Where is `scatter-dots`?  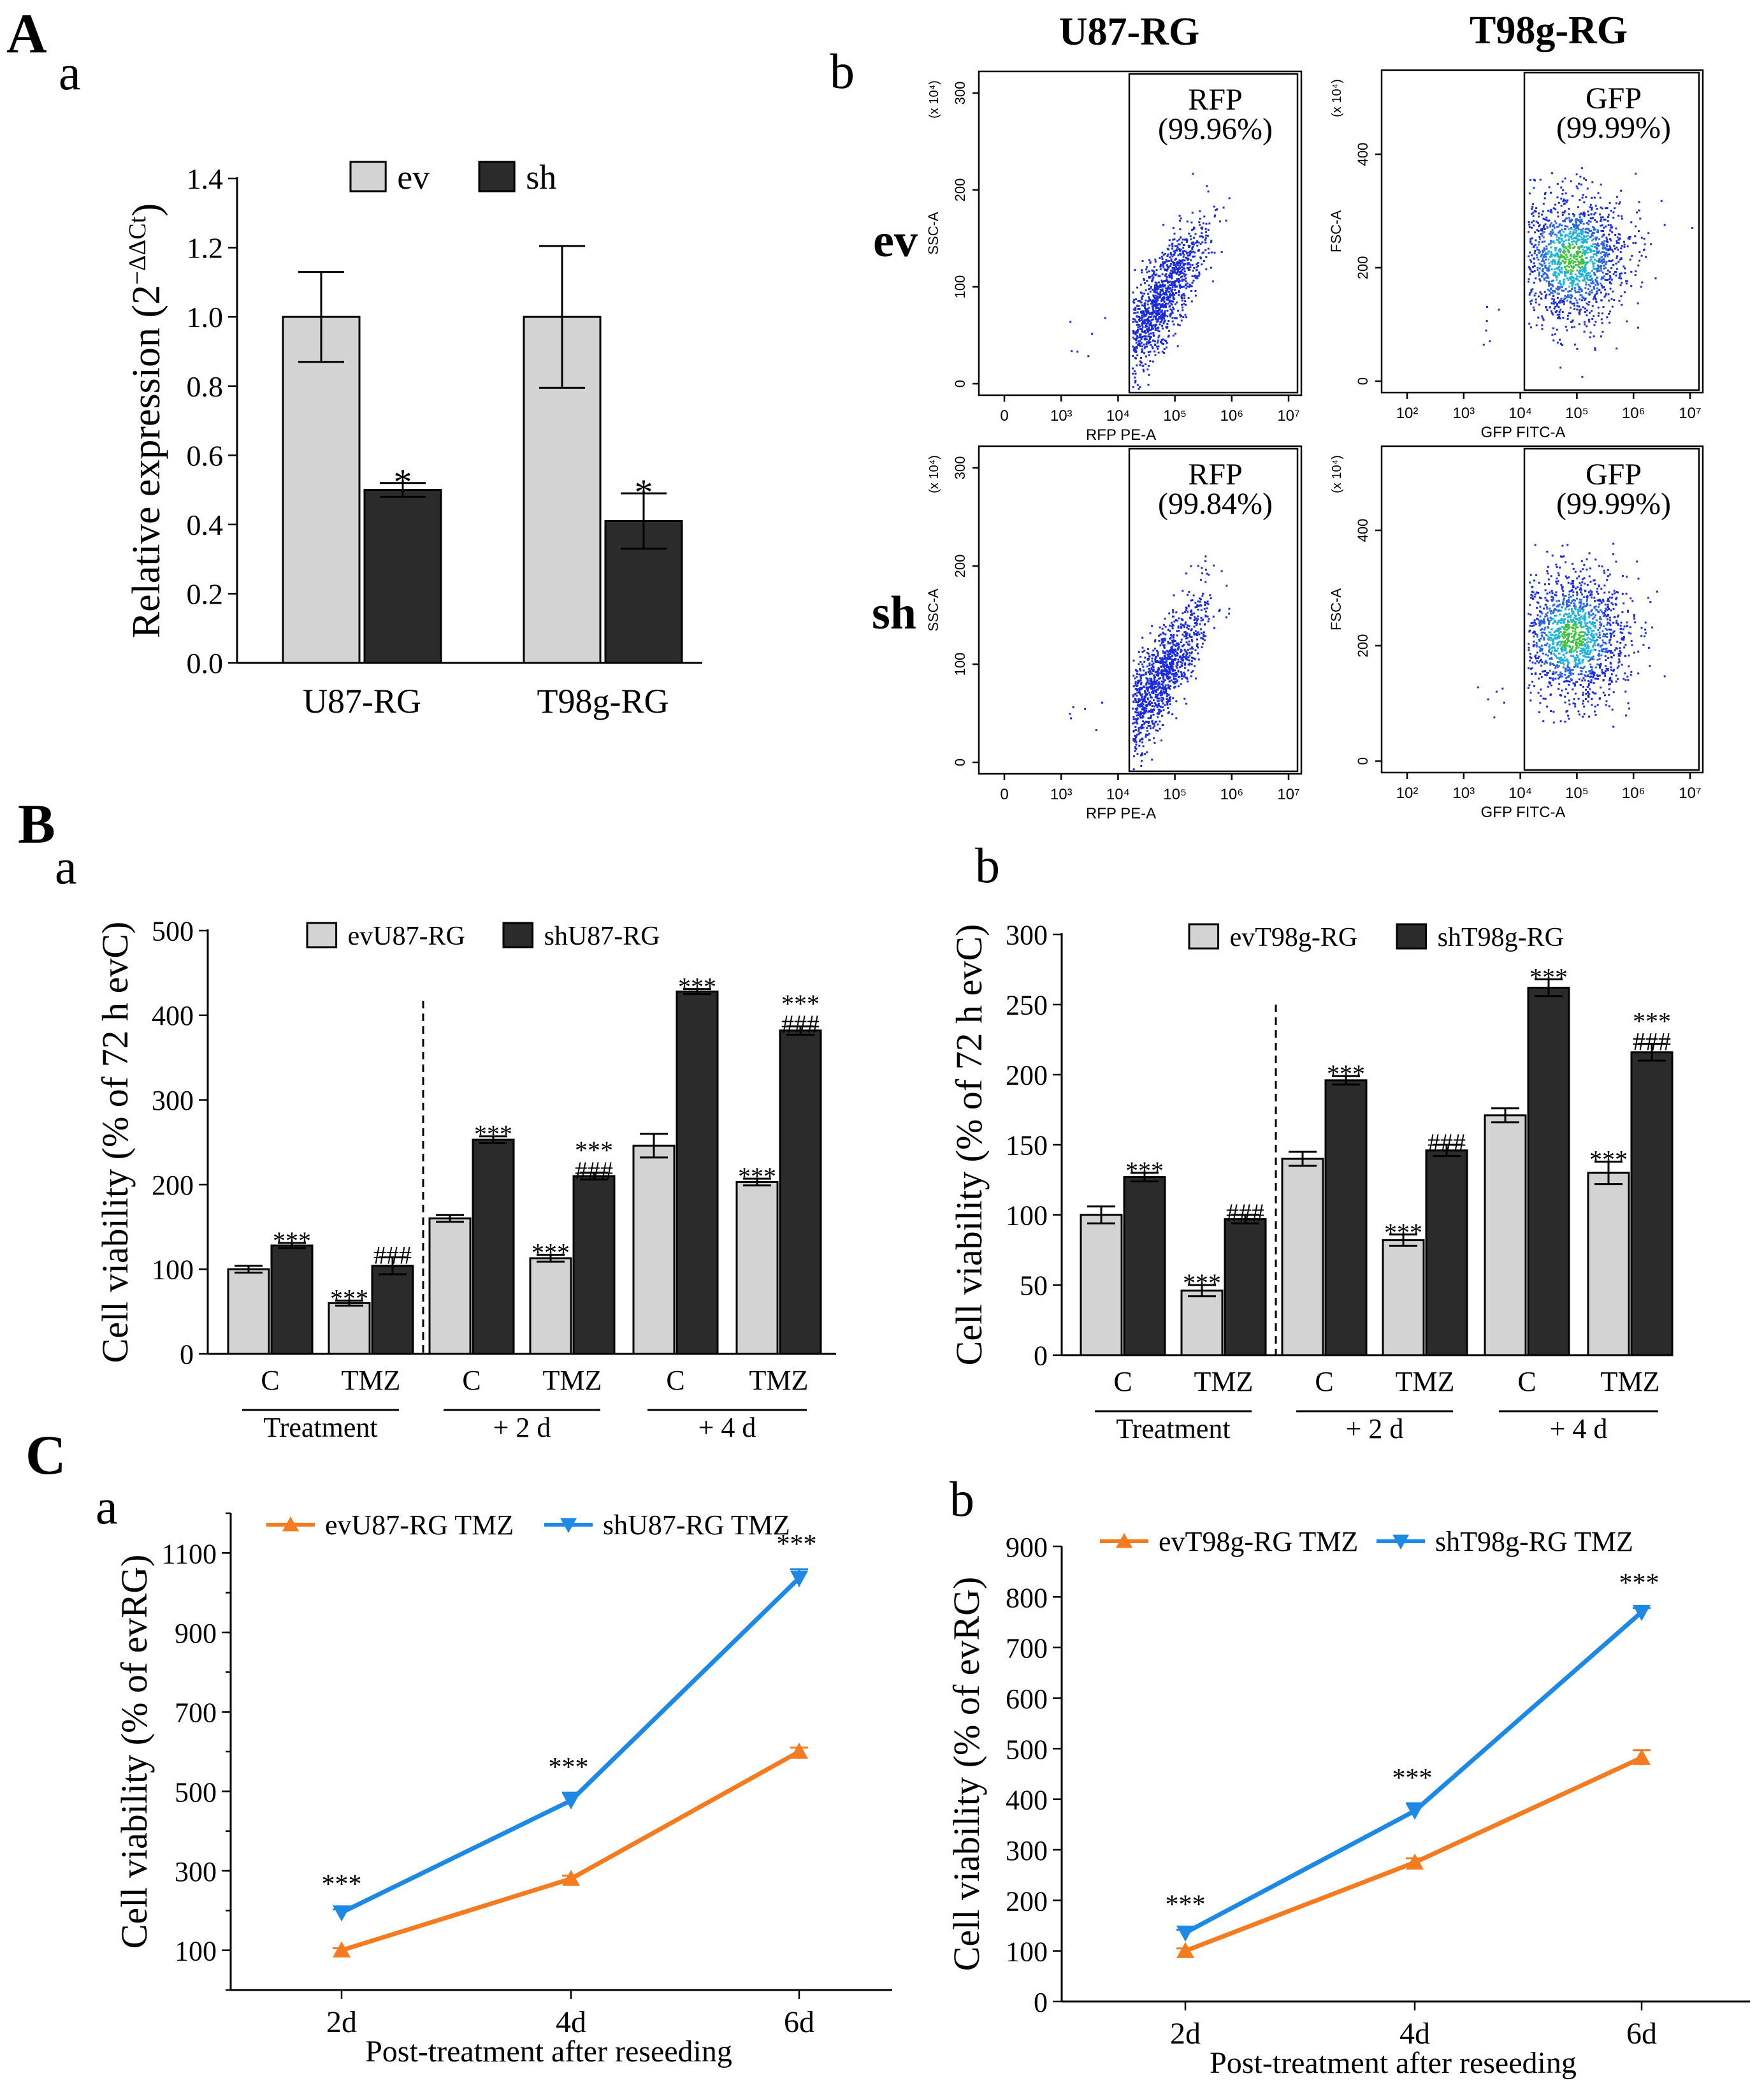 scatter-dots is located at coordinates (1150, 663).